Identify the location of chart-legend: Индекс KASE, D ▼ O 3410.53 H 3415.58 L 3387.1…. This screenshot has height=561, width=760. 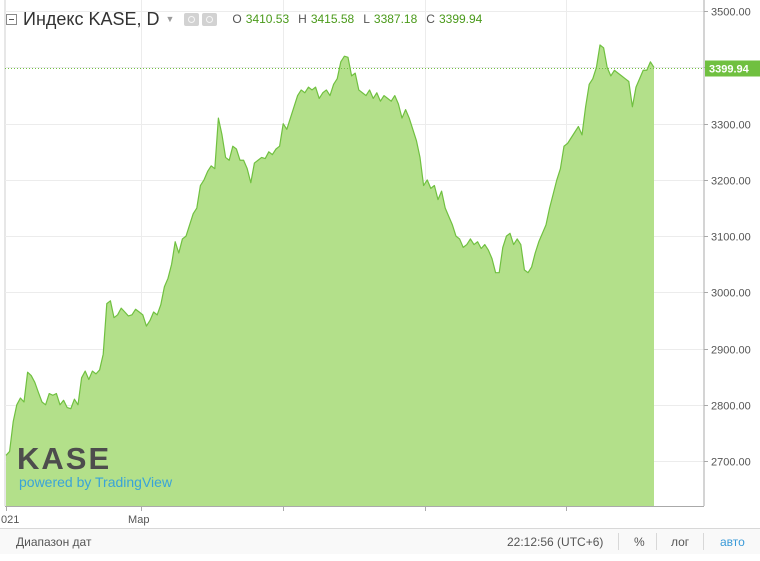
(248, 19).